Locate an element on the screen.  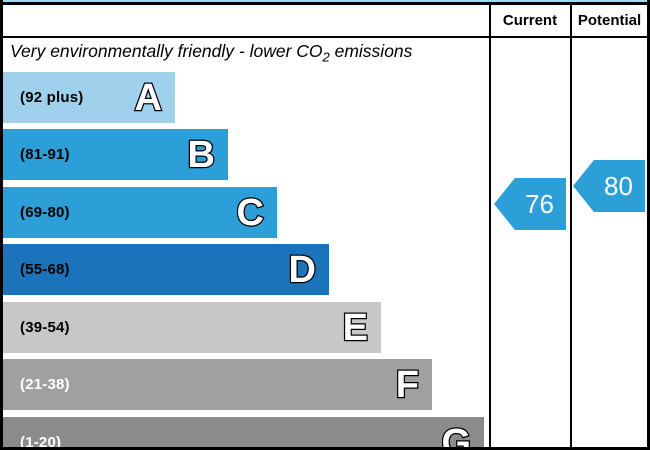
band-range-label: (81-91) is located at coordinates (45, 154).